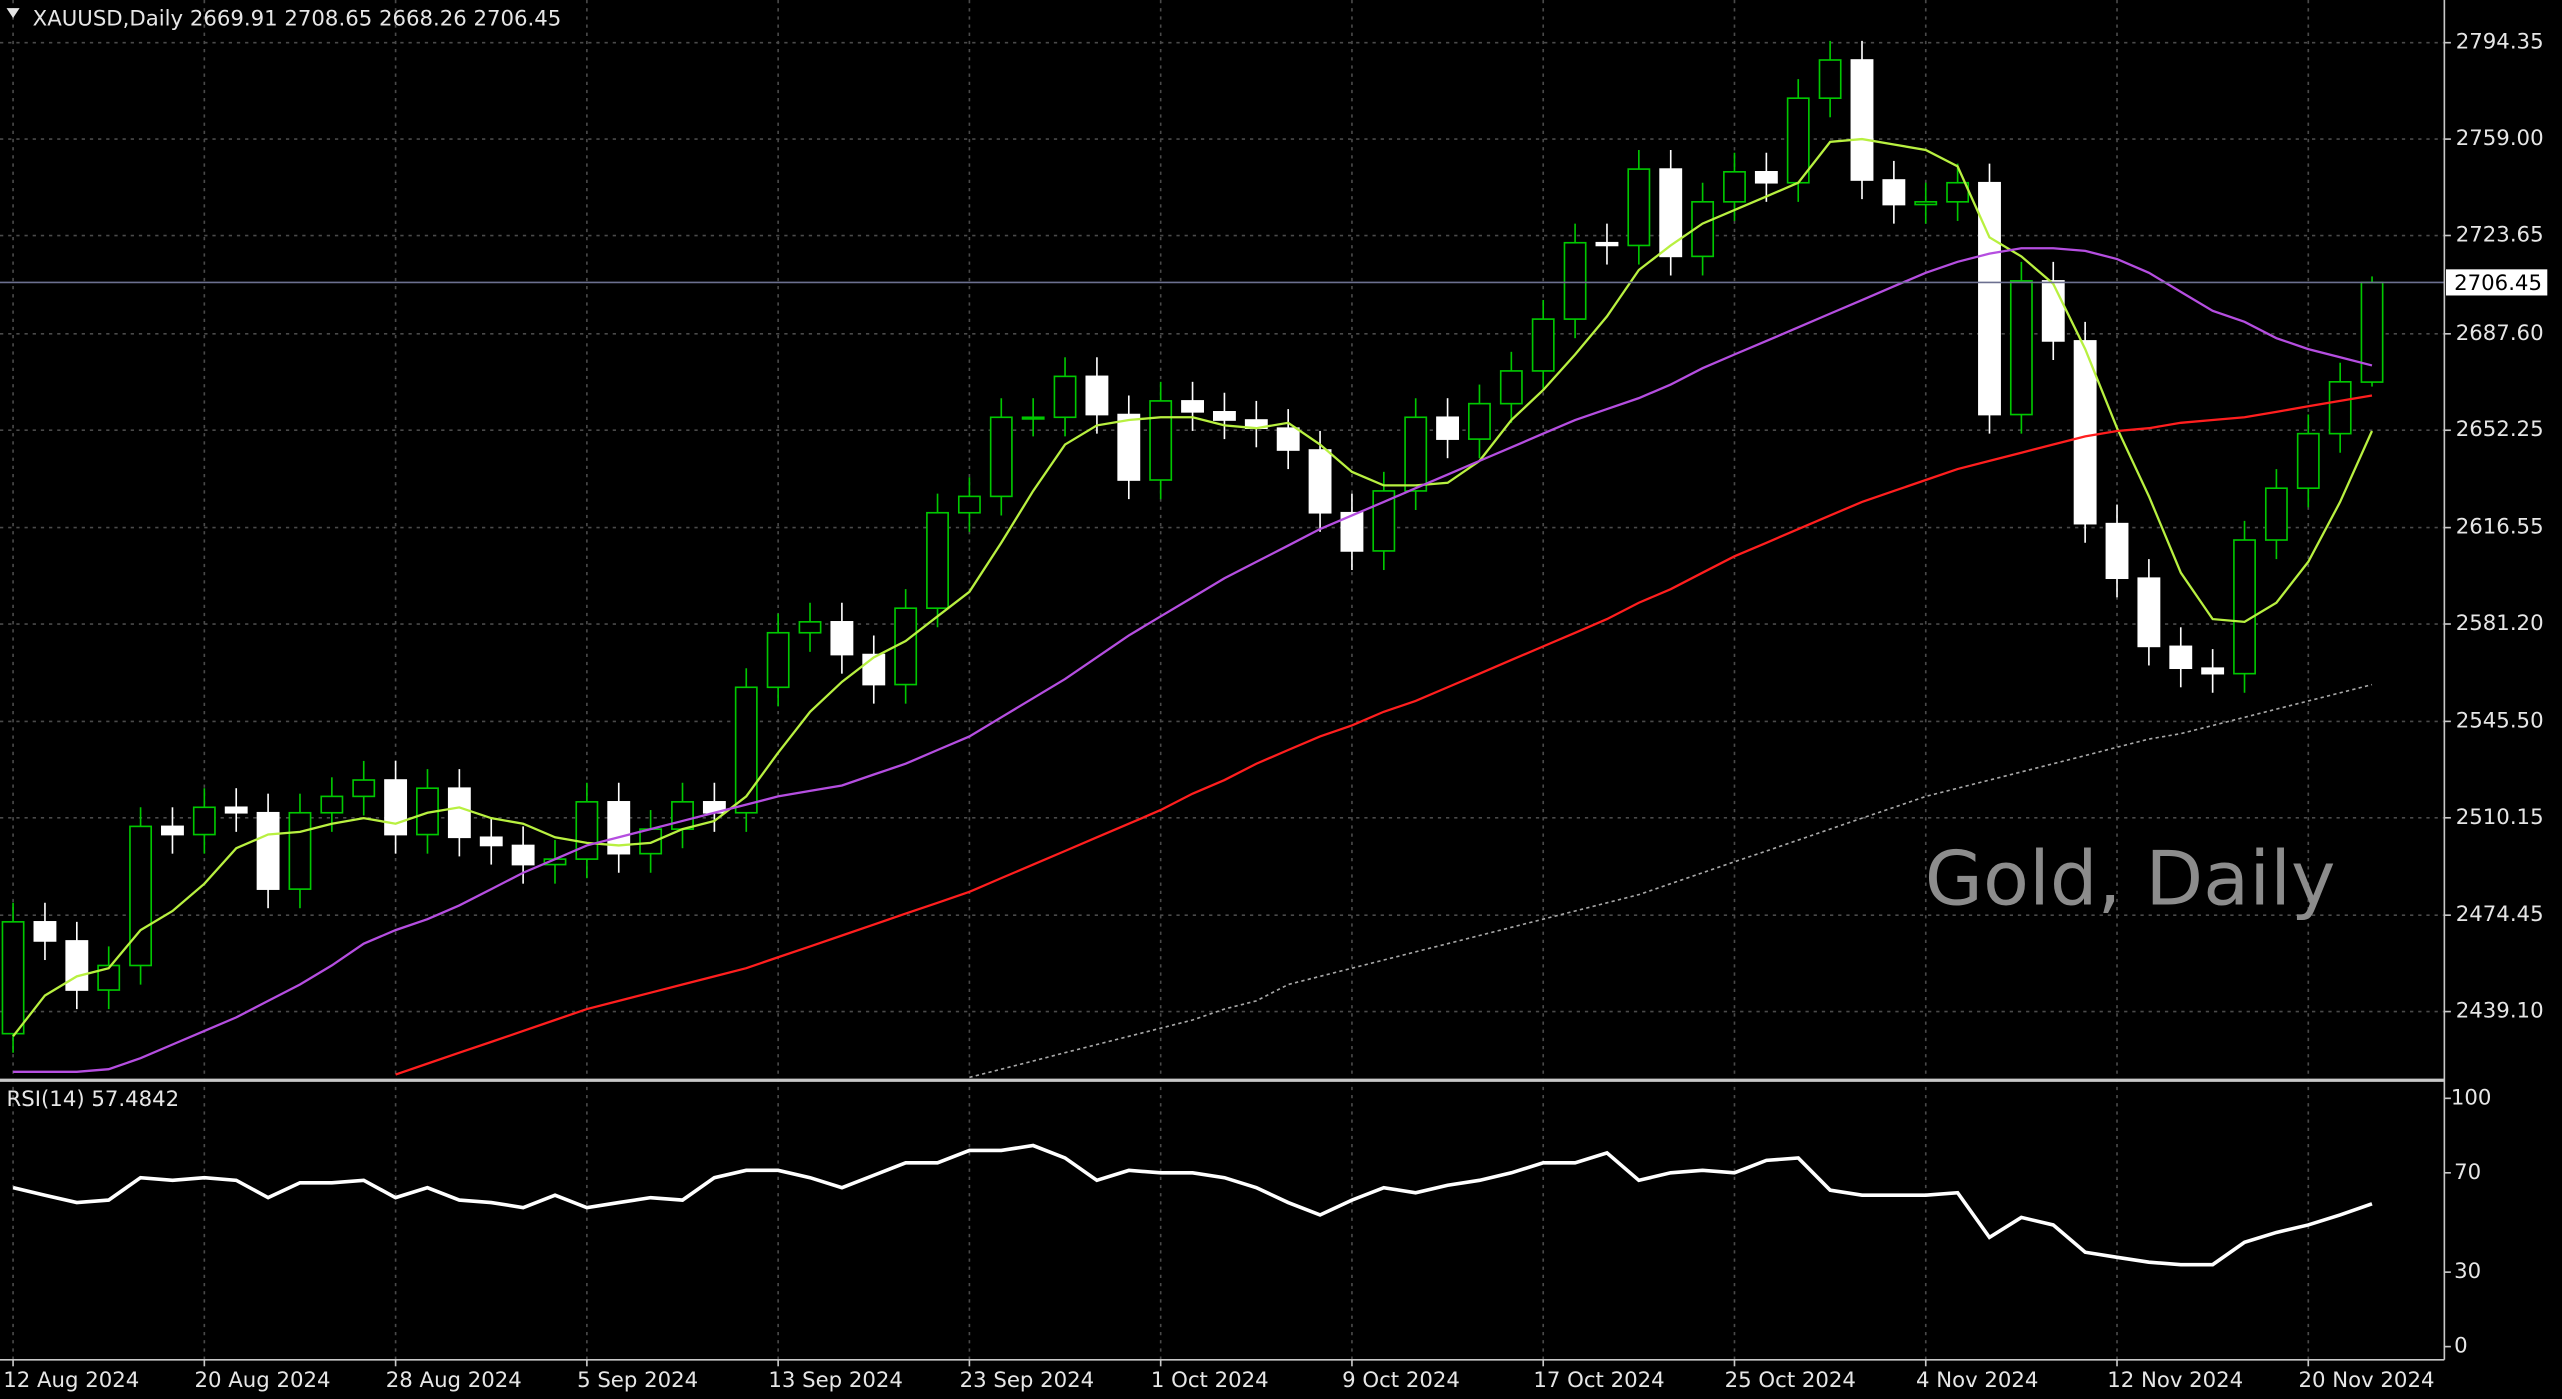 This screenshot has width=2562, height=1399. What do you see at coordinates (637, 1380) in the screenshot?
I see `x-tick-label: 5 Sep 2024` at bounding box center [637, 1380].